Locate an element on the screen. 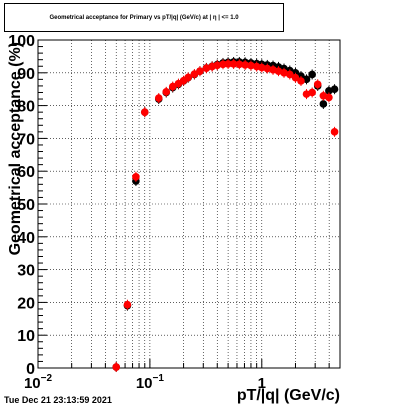 The image size is (400, 409). x-axis-label: pT/|q| (GeV/c) is located at coordinates (288, 395).